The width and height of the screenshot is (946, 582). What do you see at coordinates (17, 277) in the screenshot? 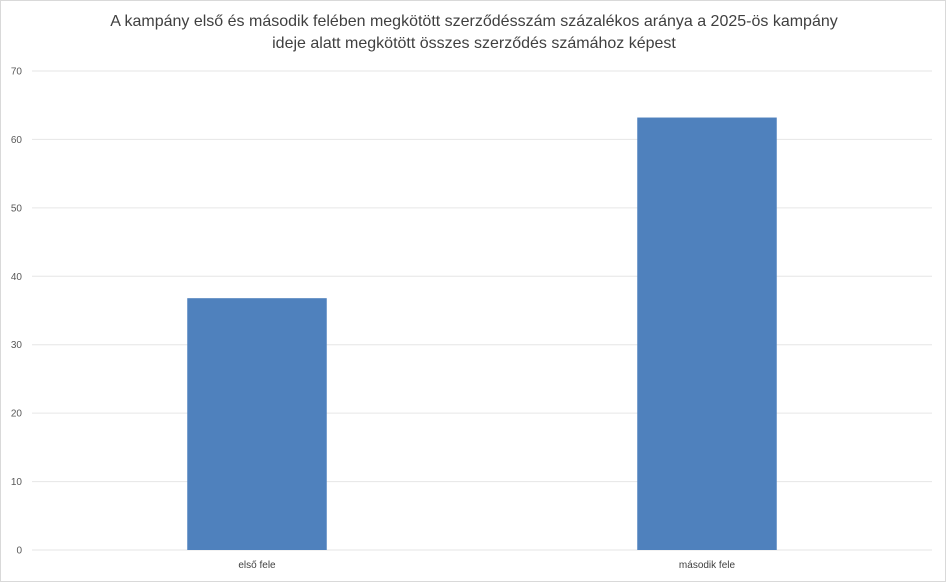
I see `y-tick-label-40: 40` at bounding box center [17, 277].